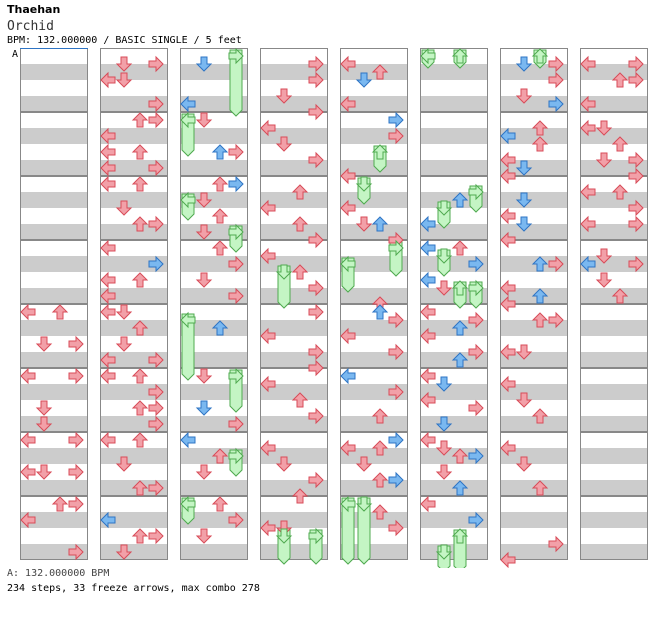  I want to click on freeze-arrow, so click(364, 531).